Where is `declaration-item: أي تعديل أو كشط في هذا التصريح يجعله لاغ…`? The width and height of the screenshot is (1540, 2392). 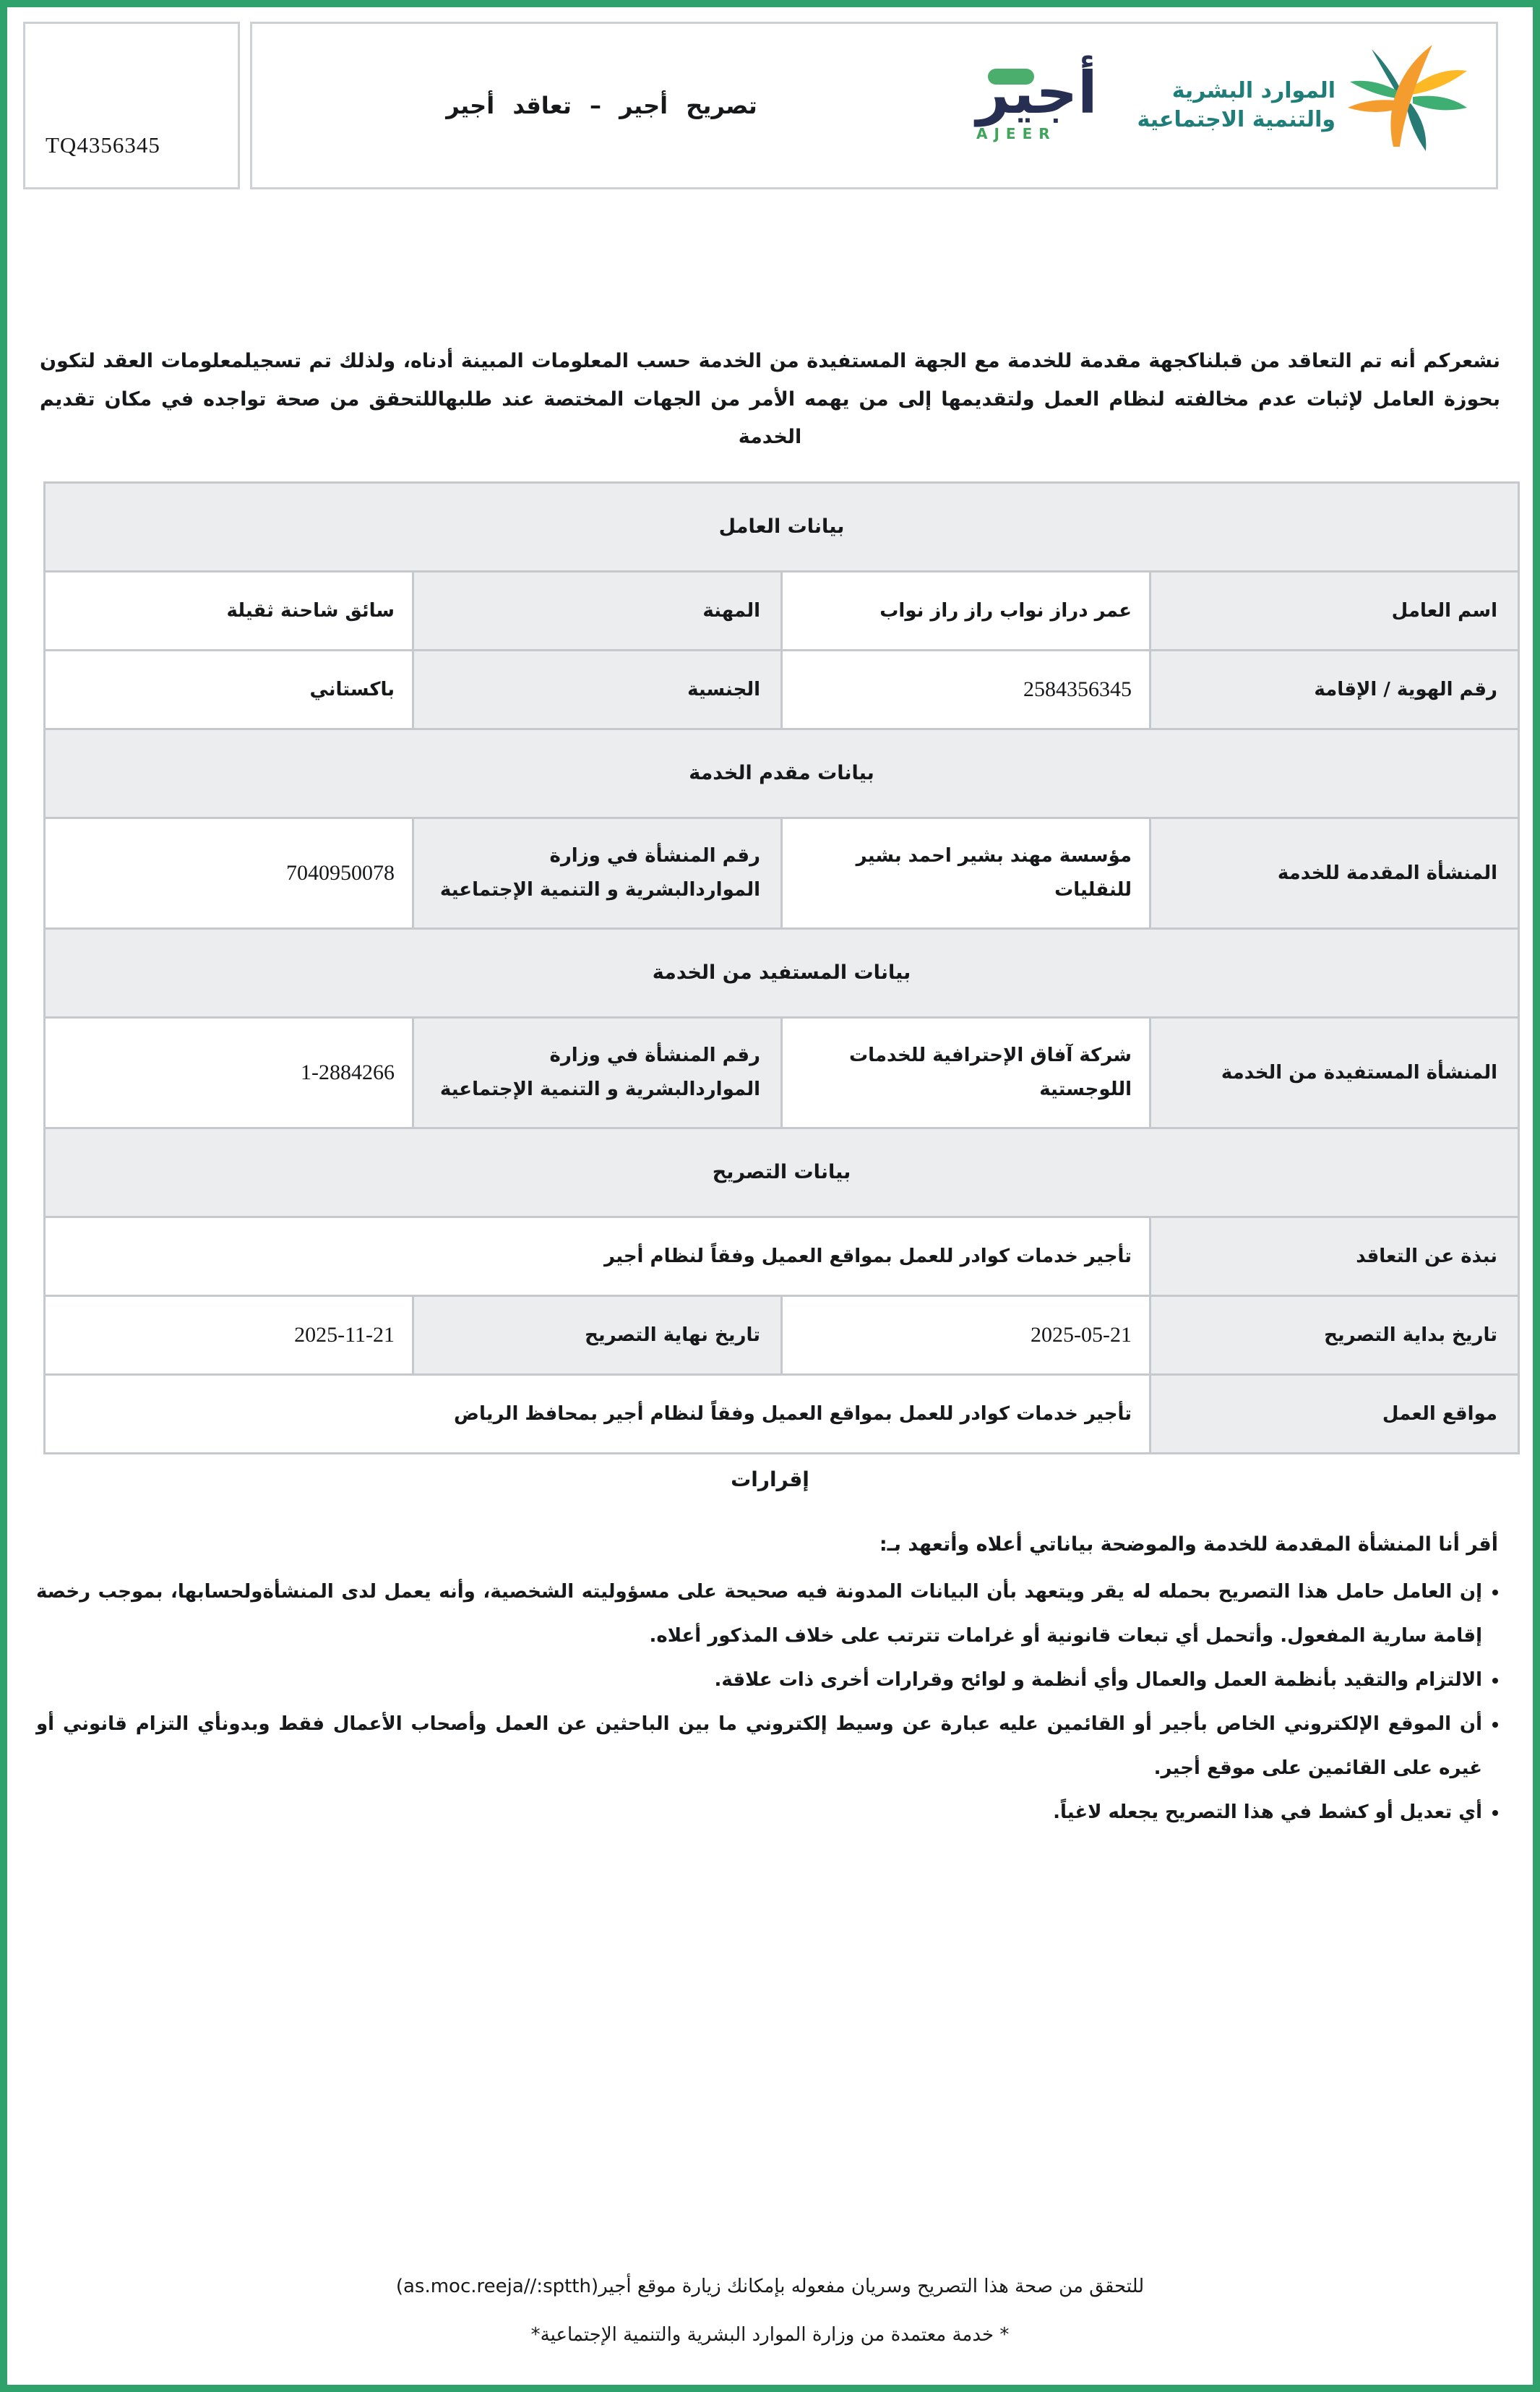
declaration-item: أي تعديل أو كشط في هذا التصريح يجعله لاغ… is located at coordinates (759, 1813).